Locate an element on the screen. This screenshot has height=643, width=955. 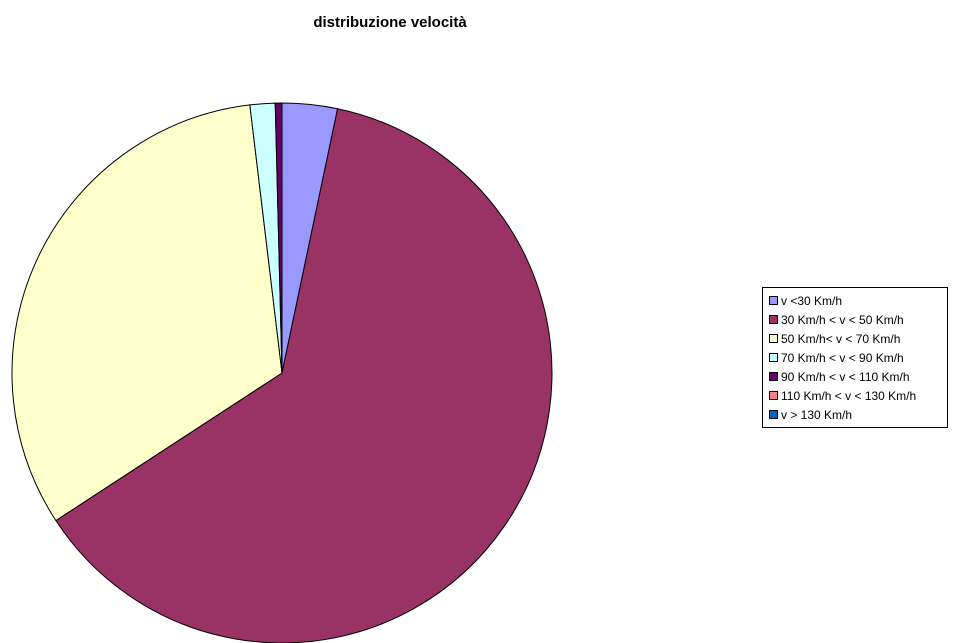
legend-item-3: 70 Km/h < v < 90 Km/h is located at coordinates (858, 357).